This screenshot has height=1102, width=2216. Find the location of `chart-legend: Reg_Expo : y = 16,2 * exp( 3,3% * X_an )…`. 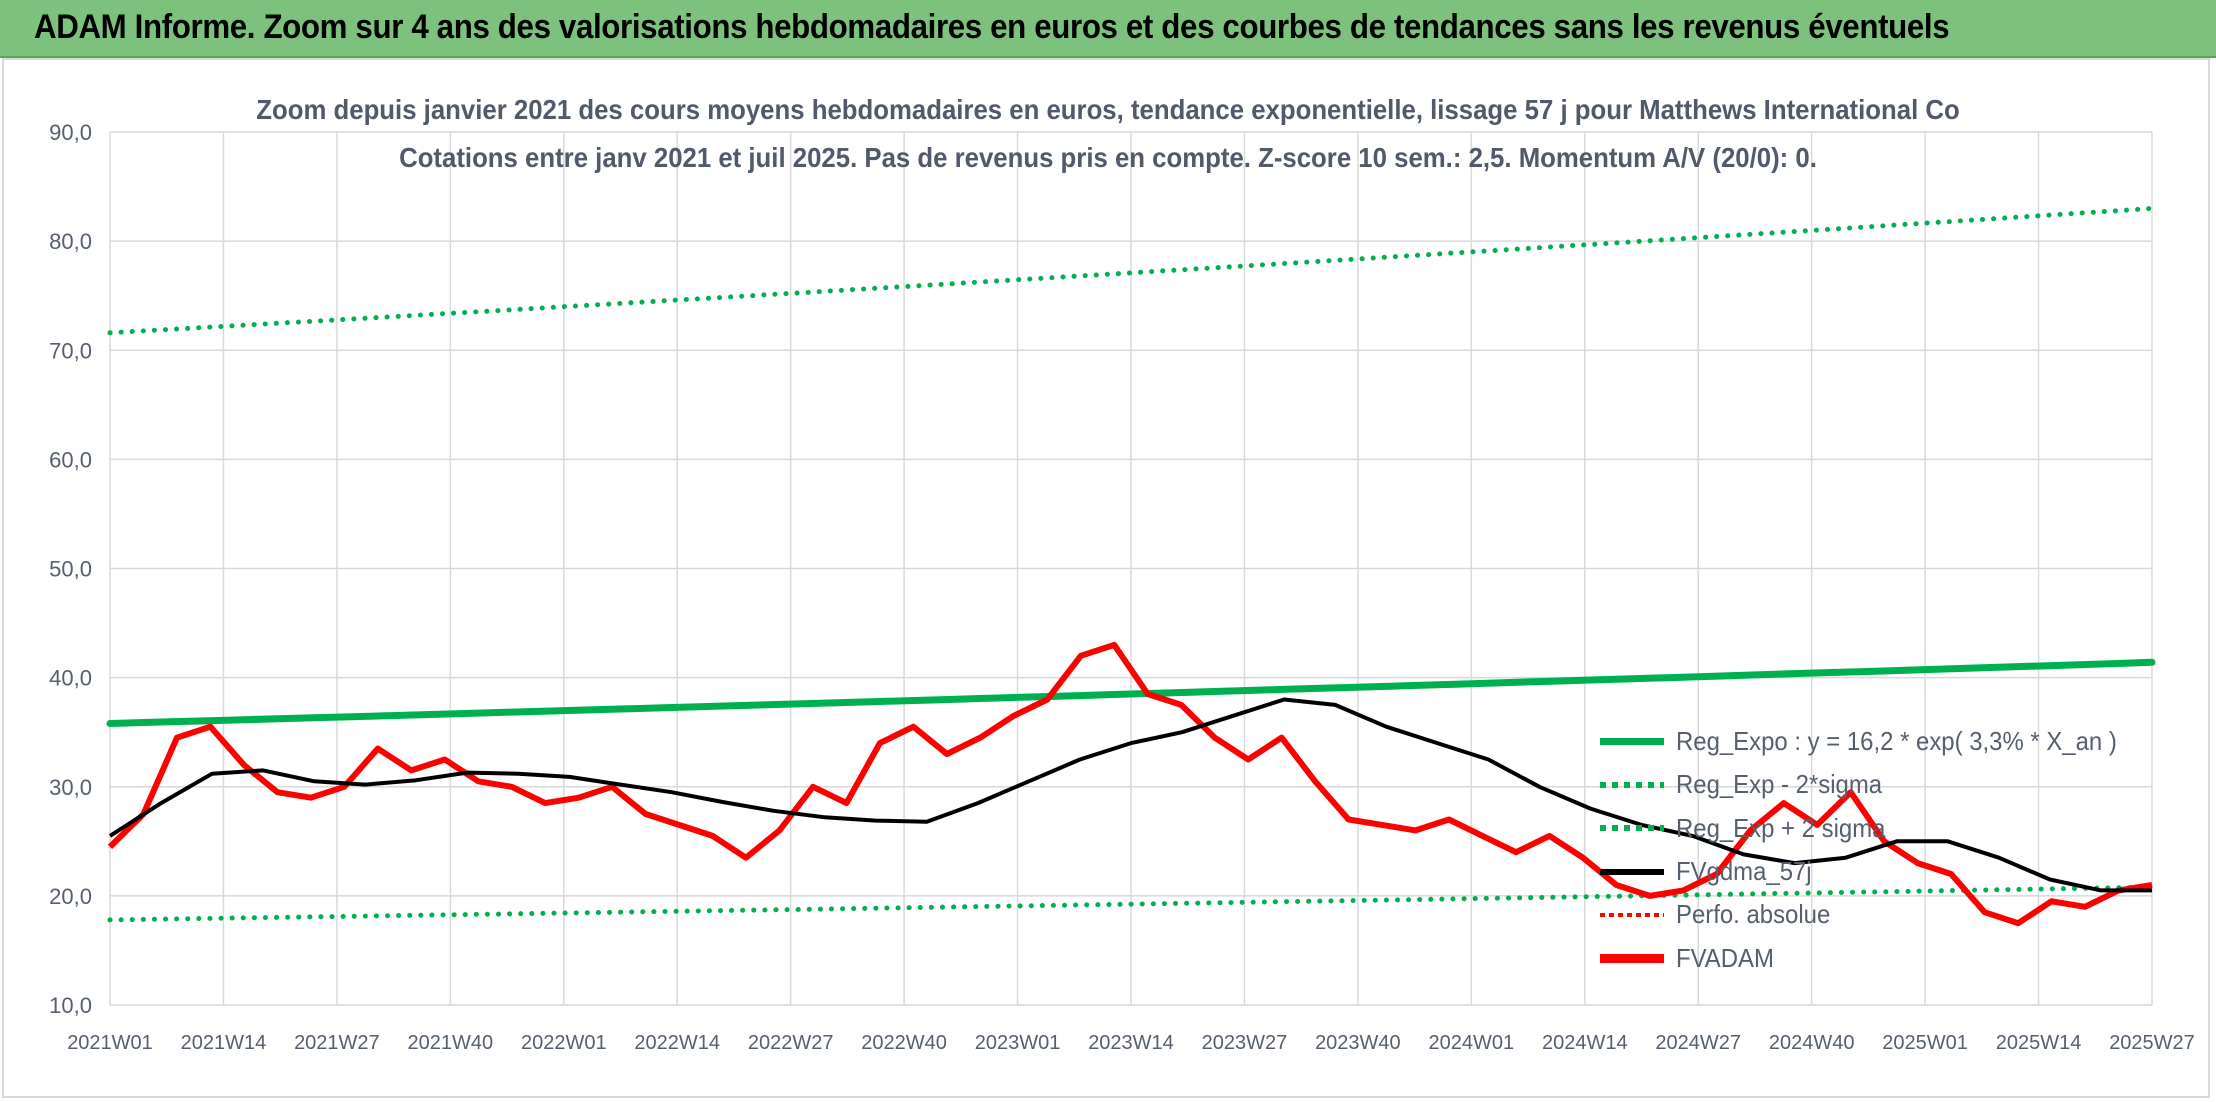

chart-legend: Reg_Expo : y = 16,2 * exp( 3,3% * X_an )… is located at coordinates (1860, 850).